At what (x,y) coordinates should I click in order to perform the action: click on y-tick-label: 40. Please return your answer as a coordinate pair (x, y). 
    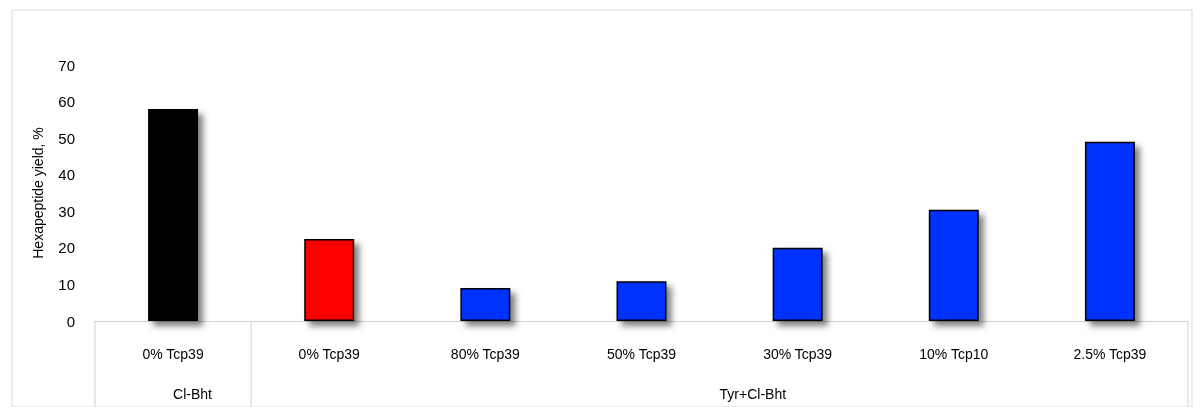
    Looking at the image, I should click on (66, 175).